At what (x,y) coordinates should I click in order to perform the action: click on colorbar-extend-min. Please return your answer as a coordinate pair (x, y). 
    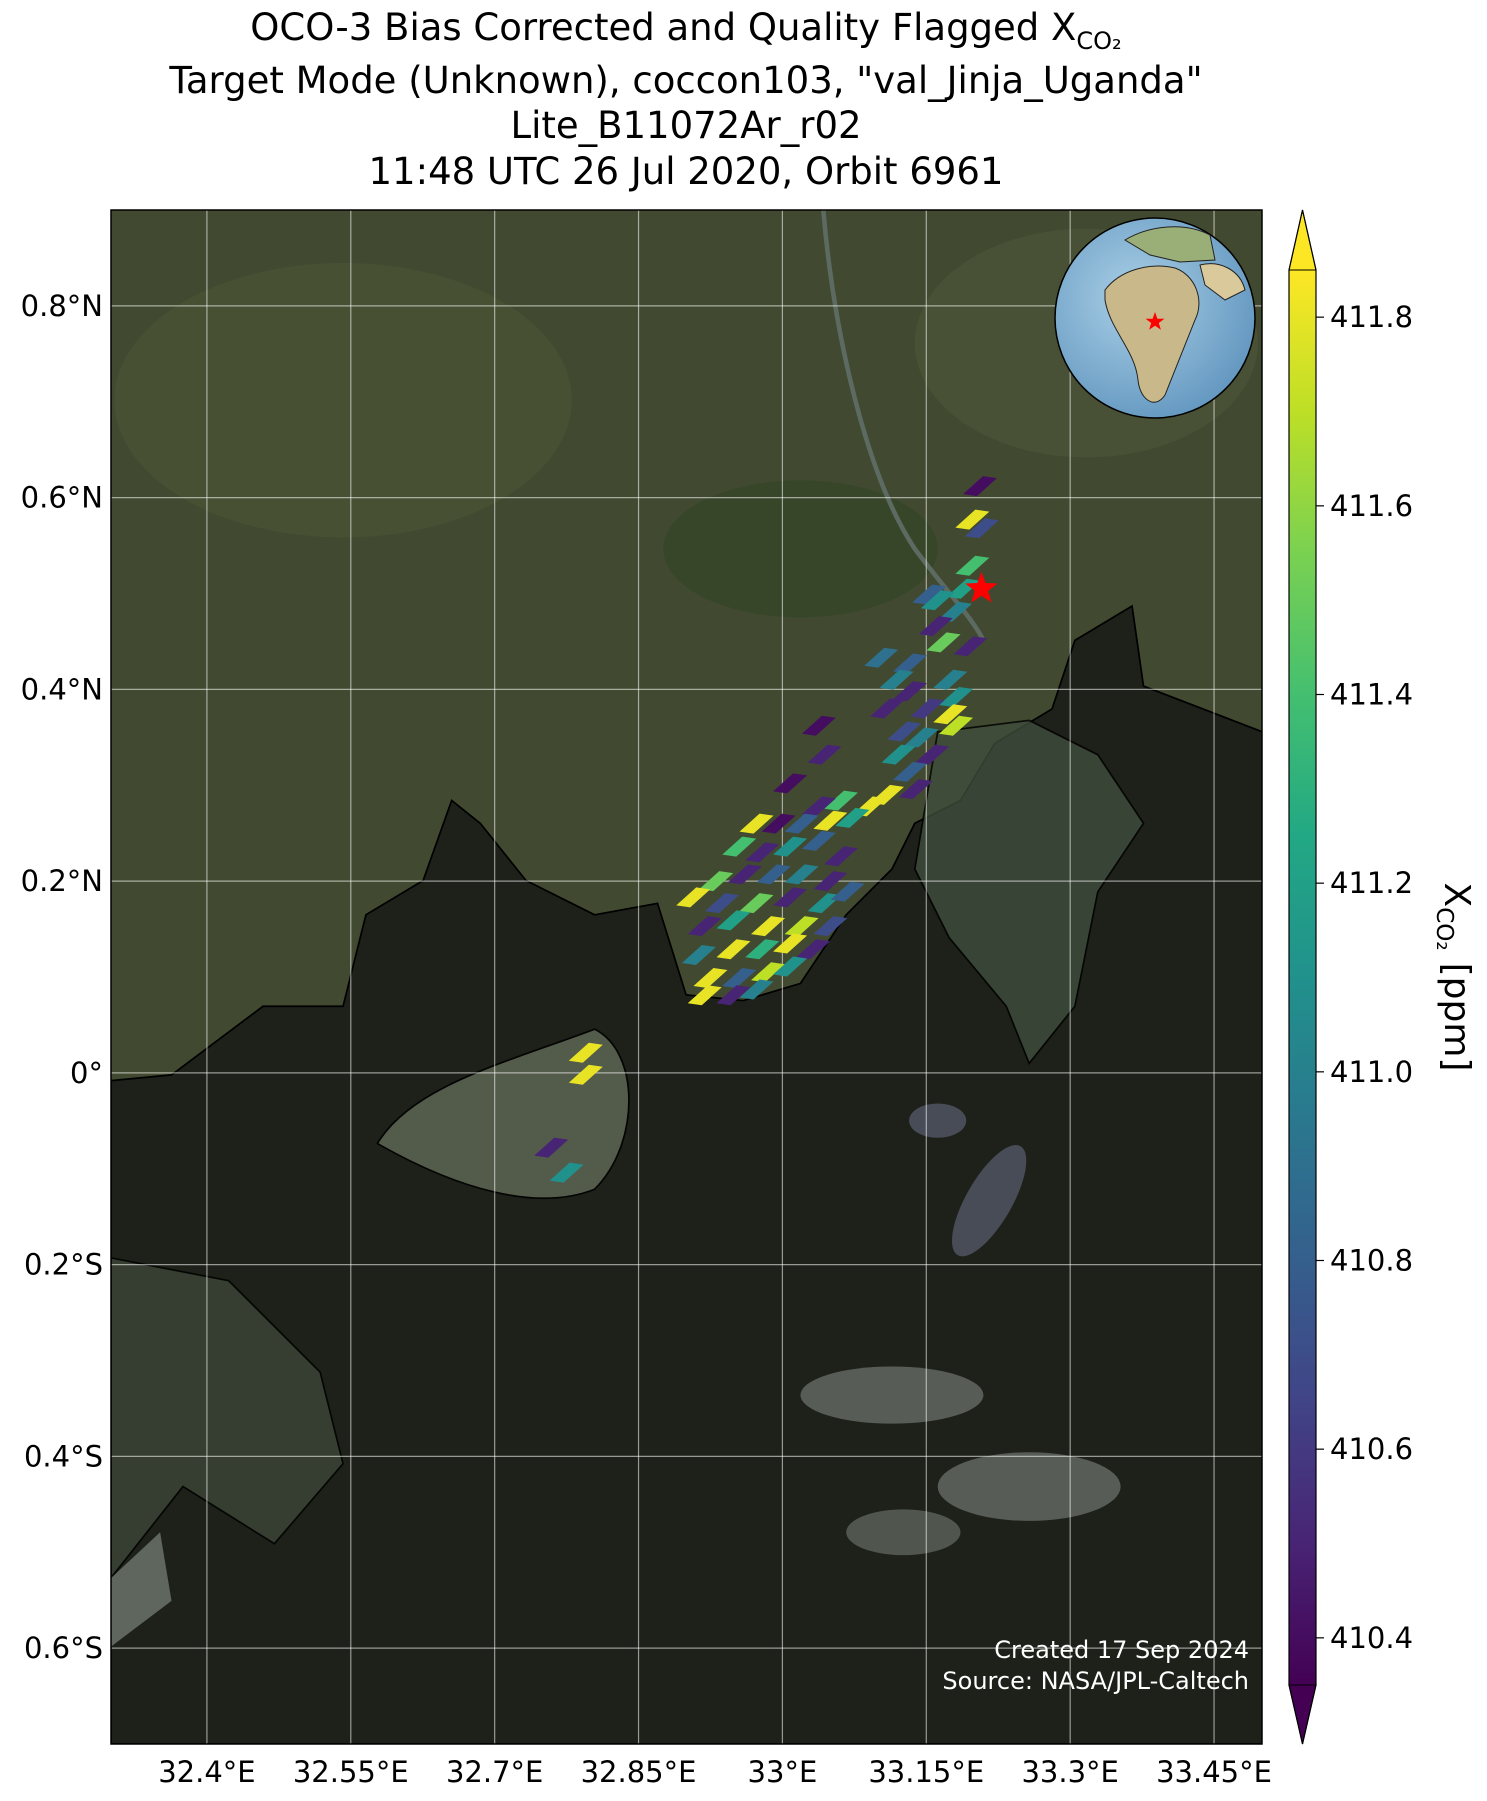
    Looking at the image, I should click on (1302, 1714).